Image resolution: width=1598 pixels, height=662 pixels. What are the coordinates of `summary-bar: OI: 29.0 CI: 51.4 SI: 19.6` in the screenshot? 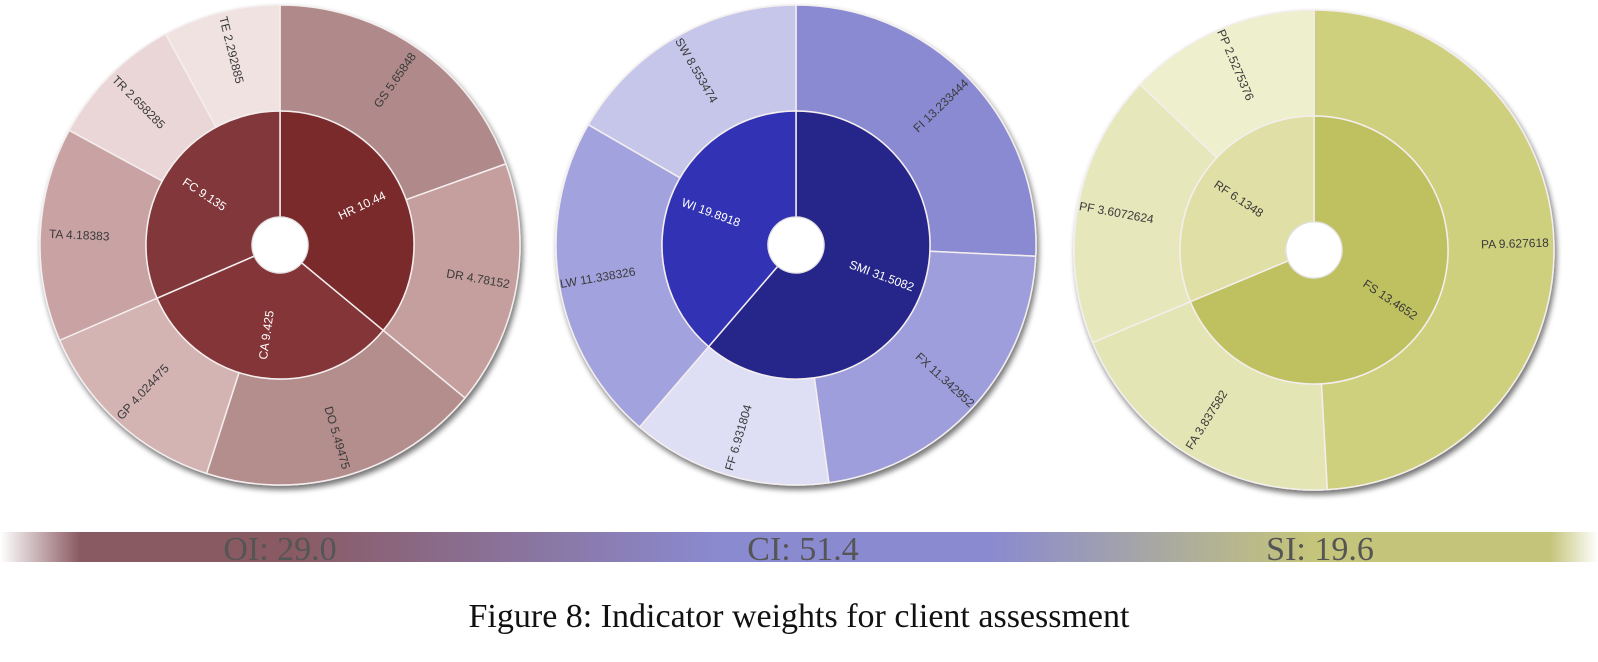 It's located at (799, 549).